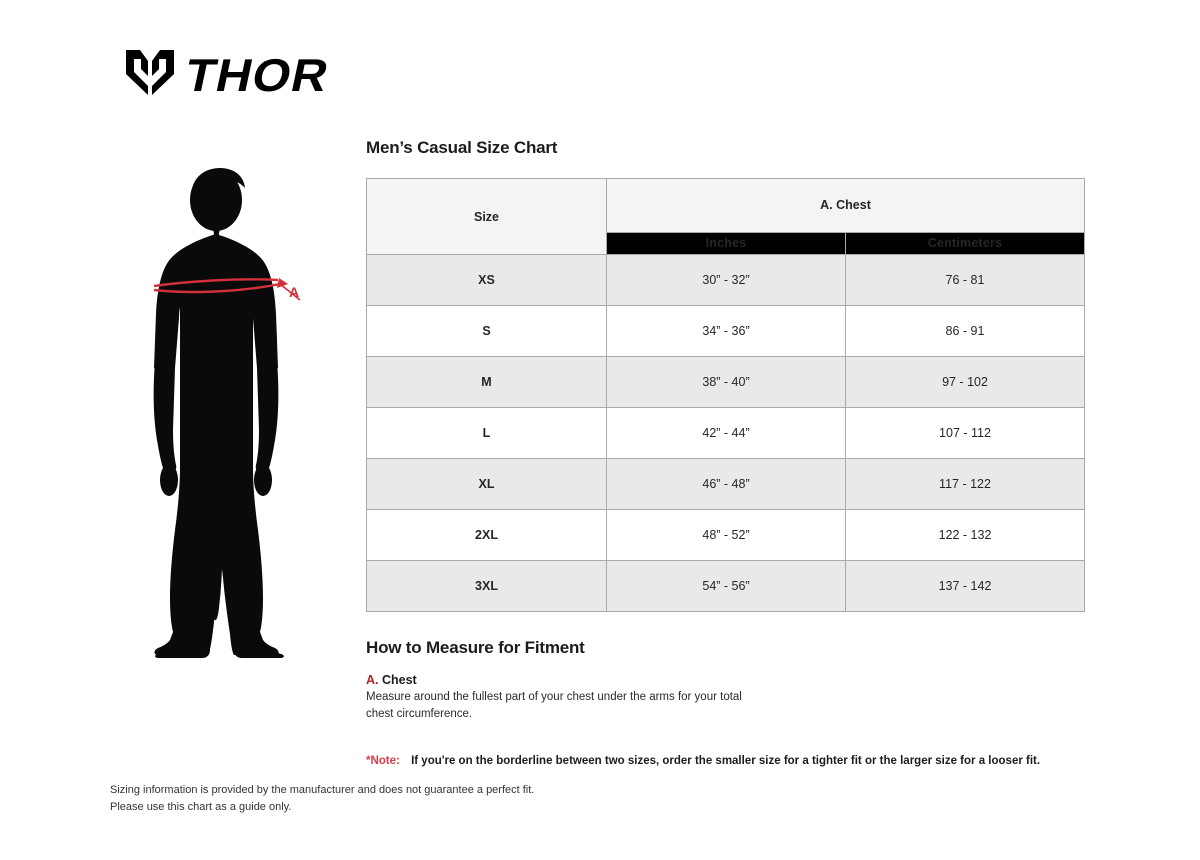 The height and width of the screenshot is (860, 1200). I want to click on cell-centimeters: 137 - 142, so click(965, 586).